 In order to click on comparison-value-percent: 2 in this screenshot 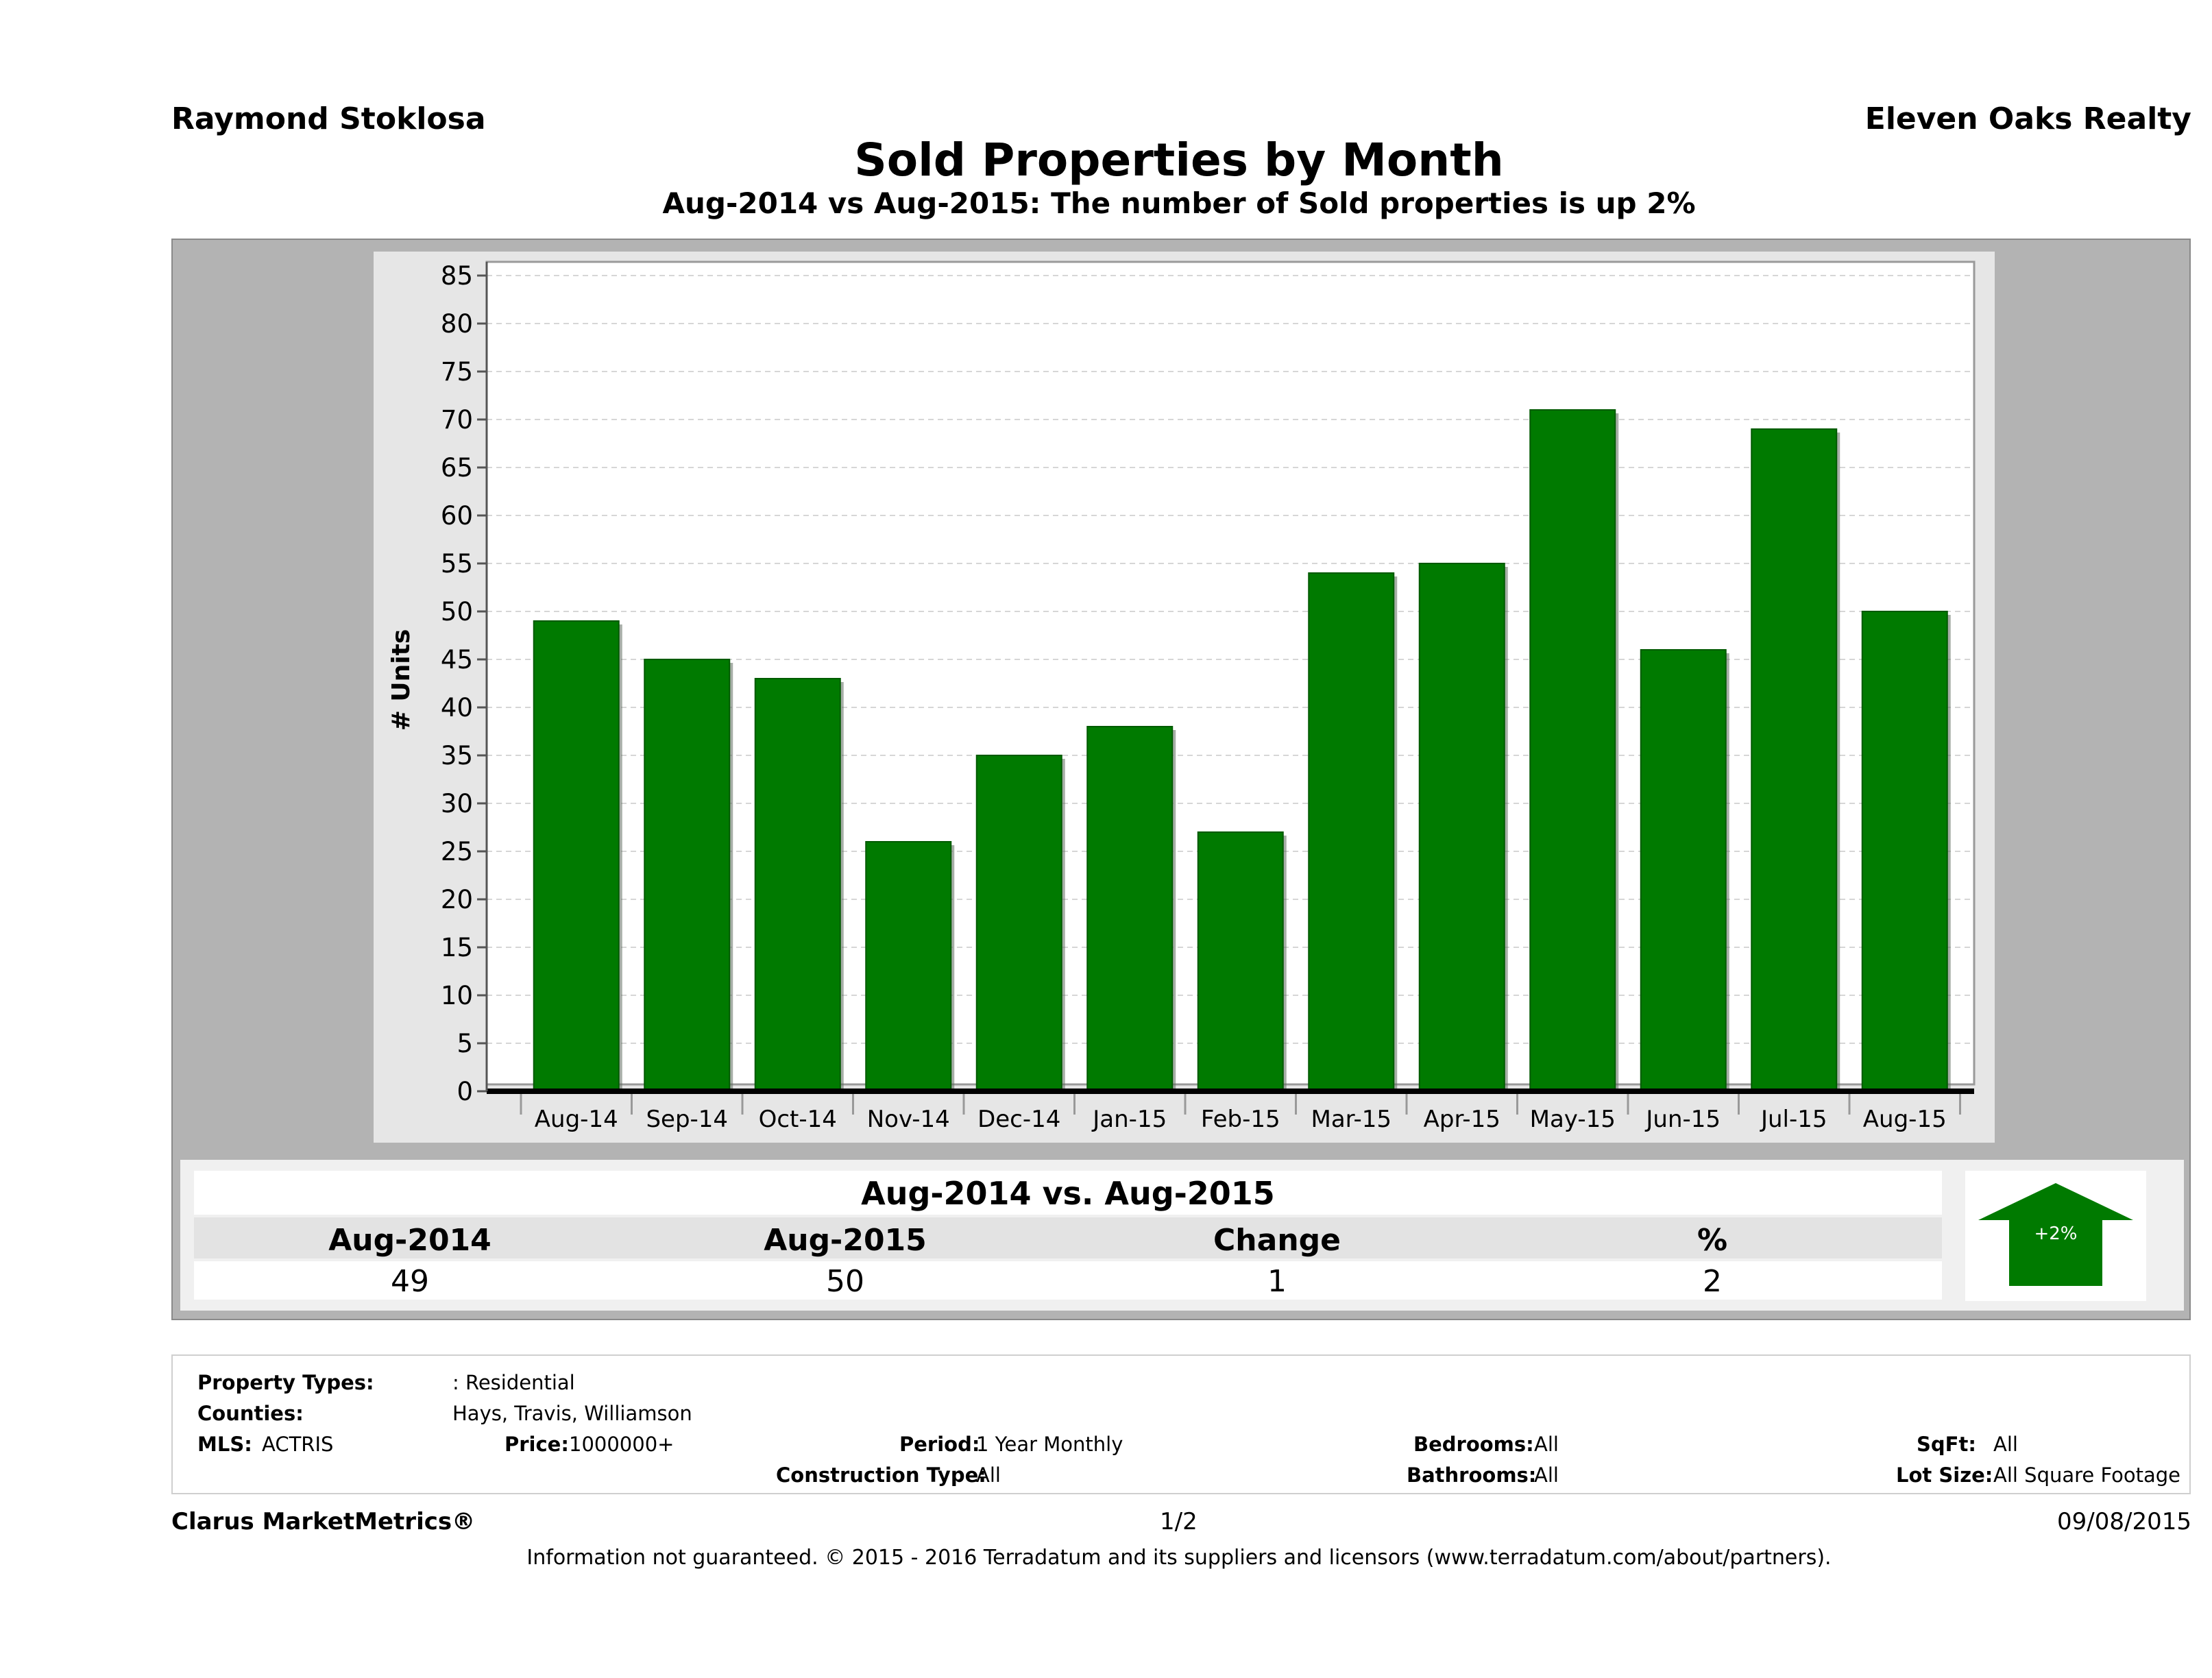, I will do `click(1713, 1281)`.